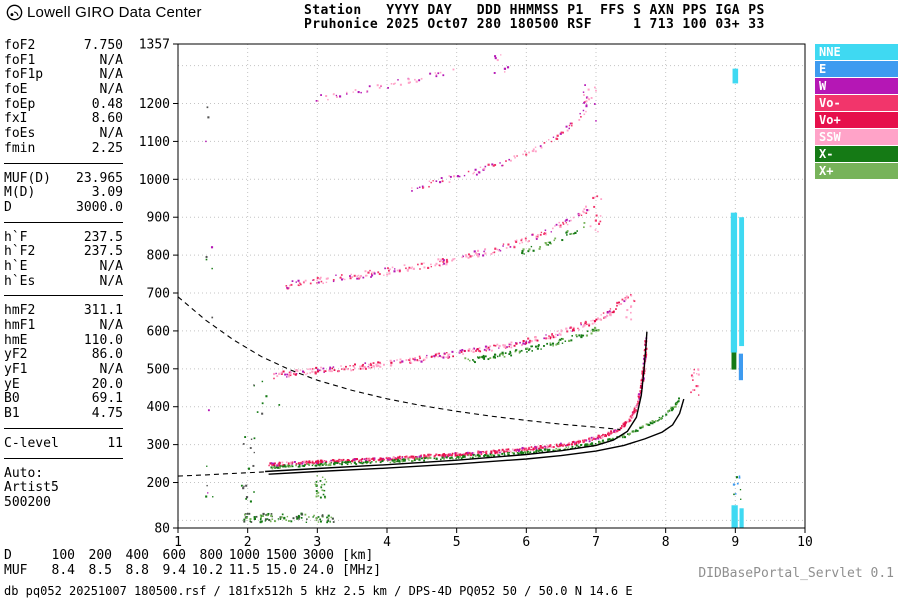 Image resolution: width=900 pixels, height=600 pixels. I want to click on param-value: 0.48, so click(107, 104).